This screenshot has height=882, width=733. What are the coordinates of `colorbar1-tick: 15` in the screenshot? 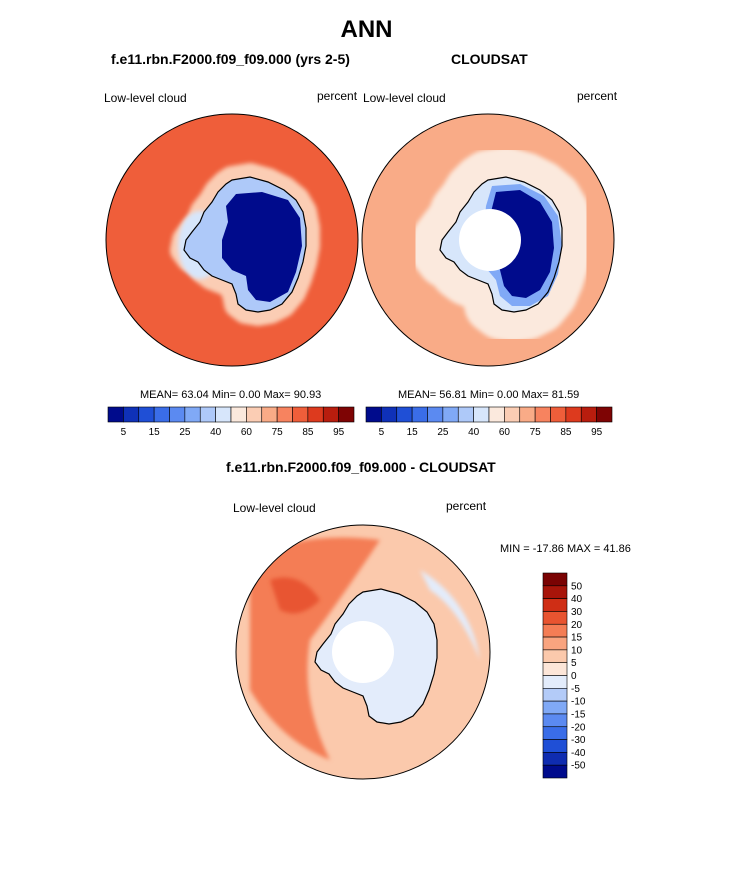 It's located at (155, 432).